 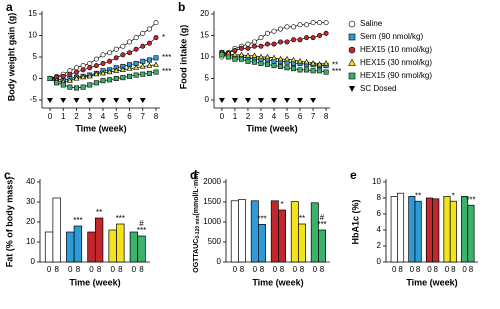 What do you see at coordinates (274, 116) in the screenshot?
I see `x-tick-label: 4` at bounding box center [274, 116].